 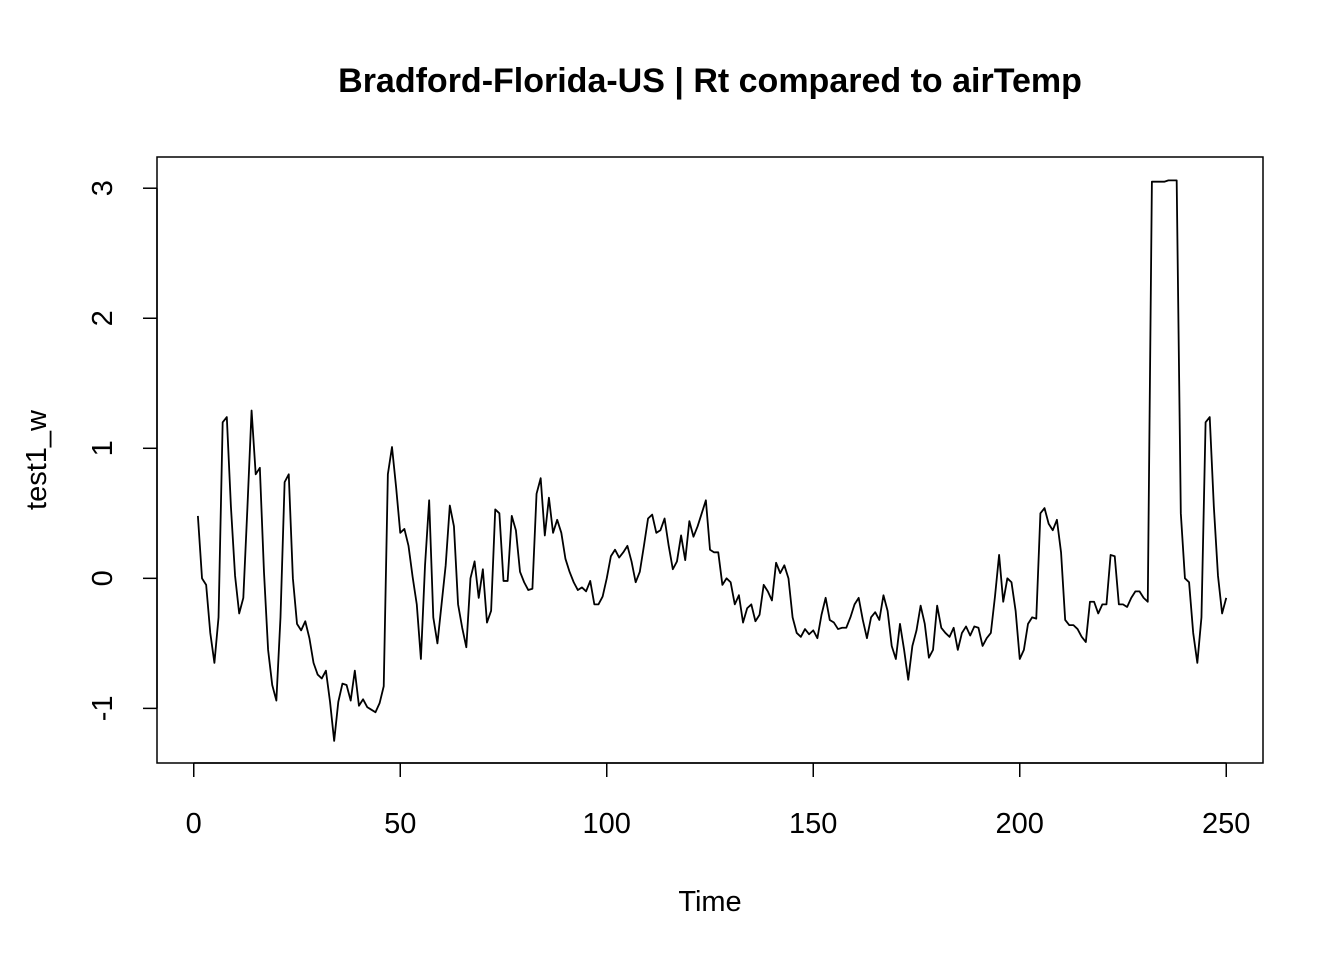 What do you see at coordinates (37, 459) in the screenshot?
I see `y-axis-label: test1_w` at bounding box center [37, 459].